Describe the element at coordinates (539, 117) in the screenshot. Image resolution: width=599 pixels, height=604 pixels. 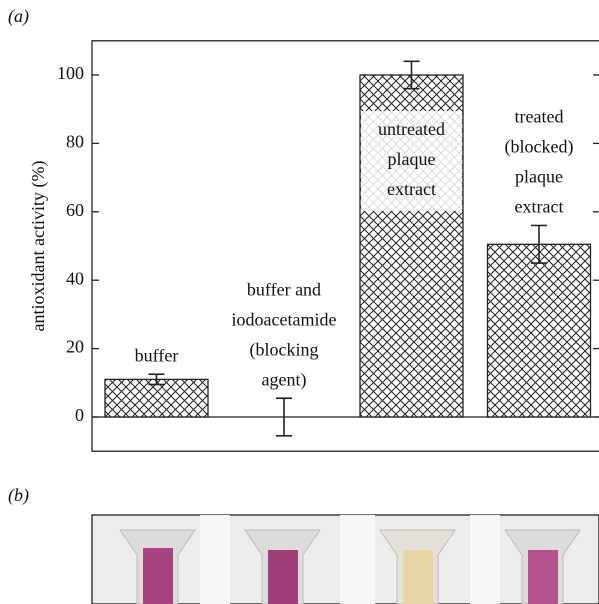
I see `category-label: treated` at that location.